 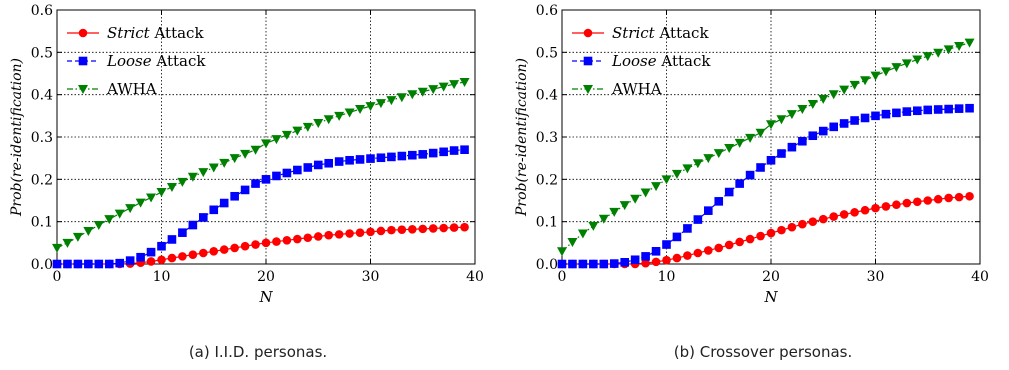 I want to click on y-tick-label: 0.4, so click(x=42, y=96).